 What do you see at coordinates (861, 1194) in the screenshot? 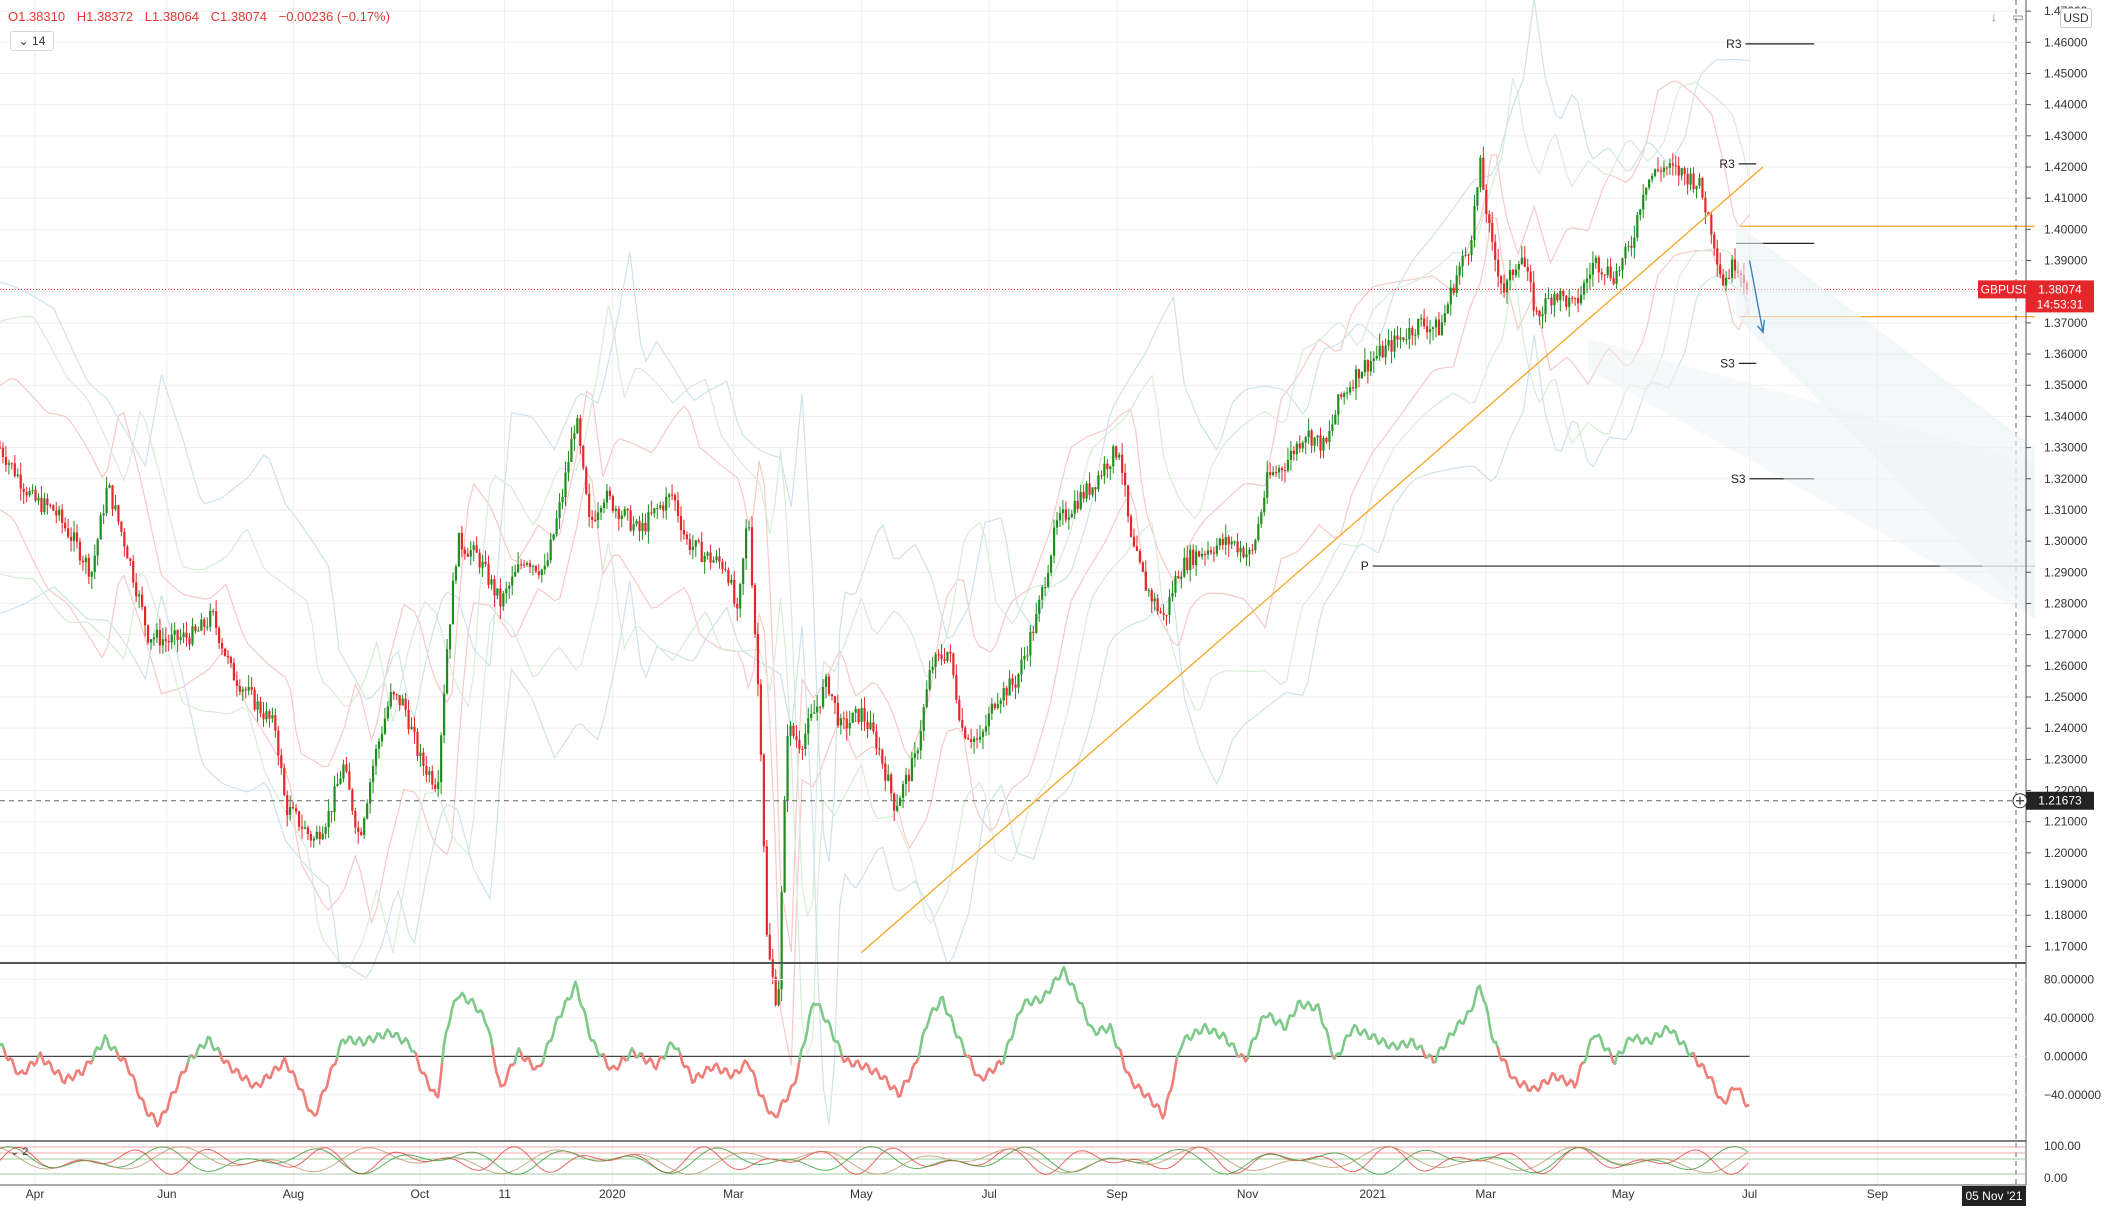
I see `x-tick-label: May` at bounding box center [861, 1194].